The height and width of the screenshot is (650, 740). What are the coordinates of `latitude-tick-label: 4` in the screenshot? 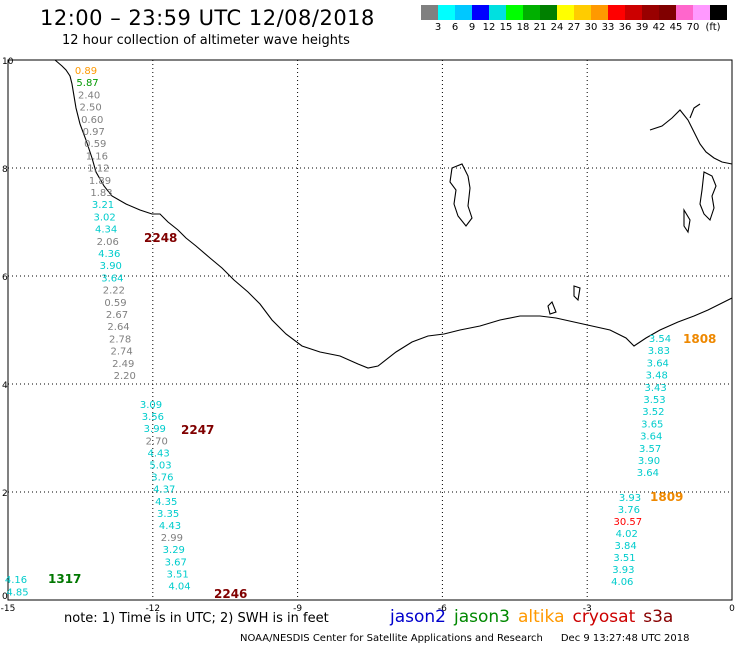 It's located at (5, 386).